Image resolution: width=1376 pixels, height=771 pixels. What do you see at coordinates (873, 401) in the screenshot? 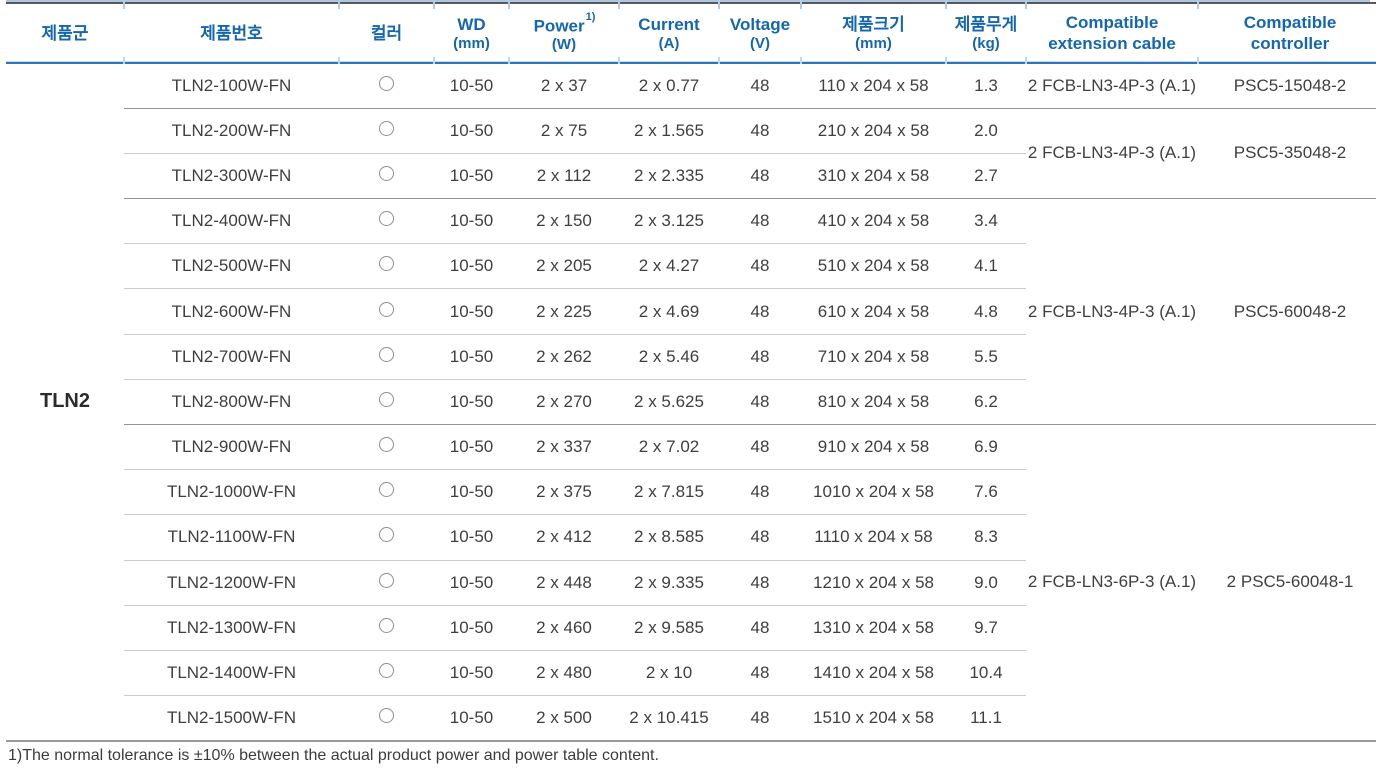
I see `product-size-cell: 810 x 204 x 58` at bounding box center [873, 401].